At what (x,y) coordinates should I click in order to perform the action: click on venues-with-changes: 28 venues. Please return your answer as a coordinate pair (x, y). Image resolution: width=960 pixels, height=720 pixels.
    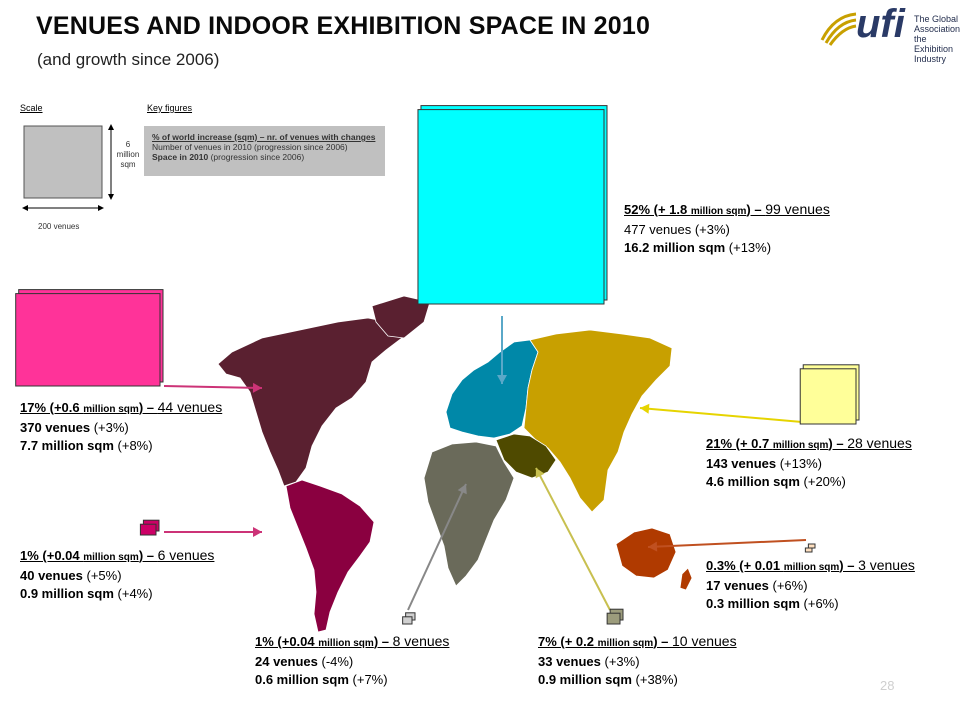
    Looking at the image, I should click on (879, 443).